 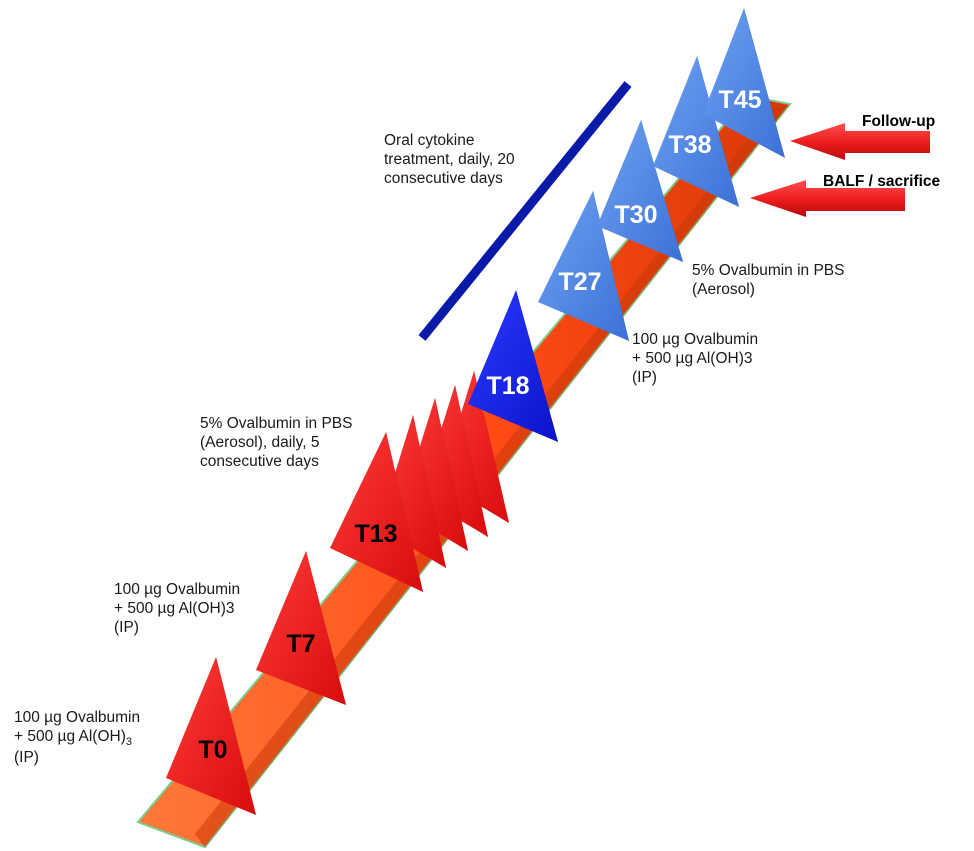 I want to click on annotation-t7-line2: + 500 µg Al(OH)3, so click(x=174, y=608).